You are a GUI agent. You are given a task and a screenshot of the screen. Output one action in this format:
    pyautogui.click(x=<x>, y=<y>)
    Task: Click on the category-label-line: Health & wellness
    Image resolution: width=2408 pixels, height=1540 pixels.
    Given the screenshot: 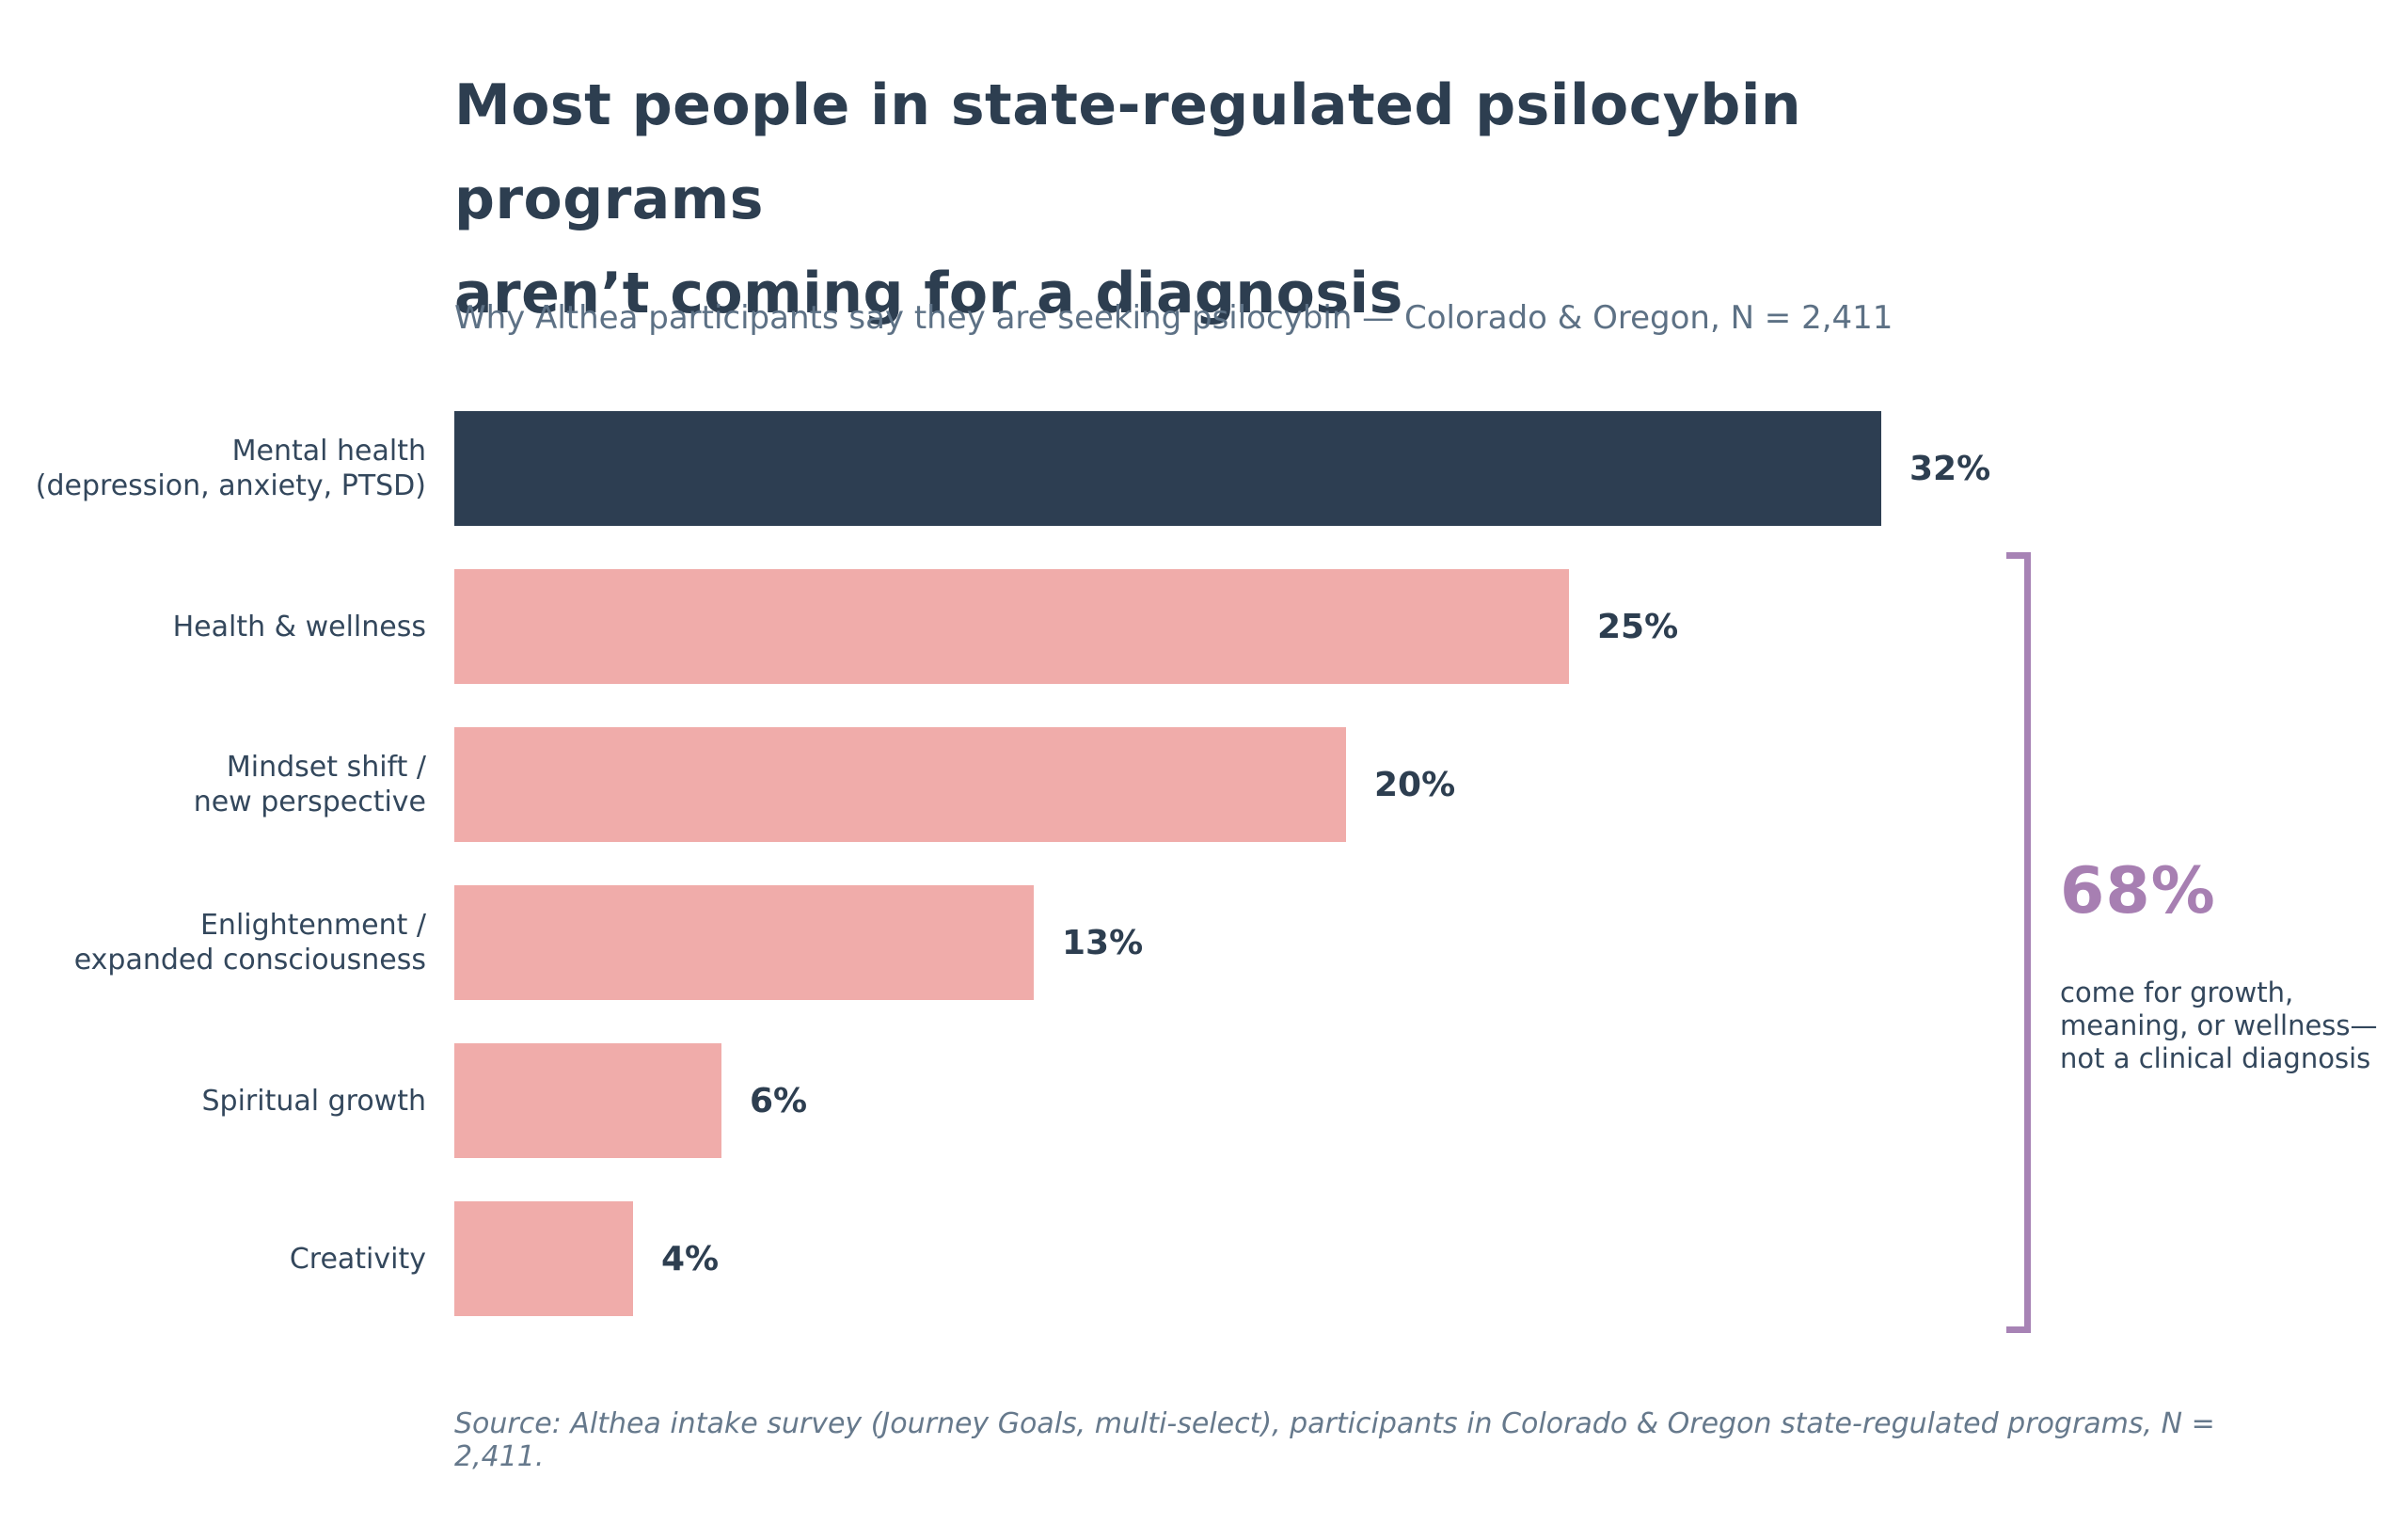 What is the action you would take?
    pyautogui.click(x=299, y=626)
    